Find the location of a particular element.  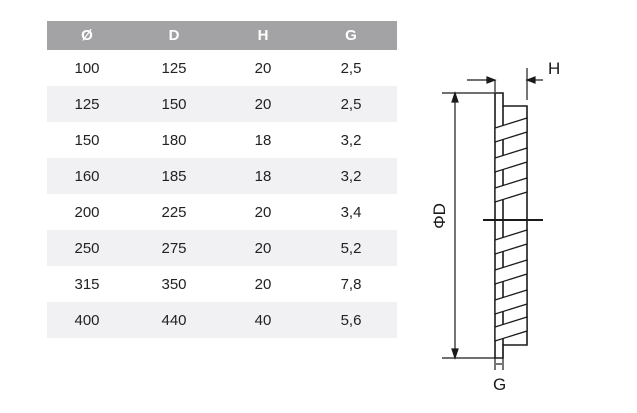

cell-diameter: 200 is located at coordinates (87, 212).